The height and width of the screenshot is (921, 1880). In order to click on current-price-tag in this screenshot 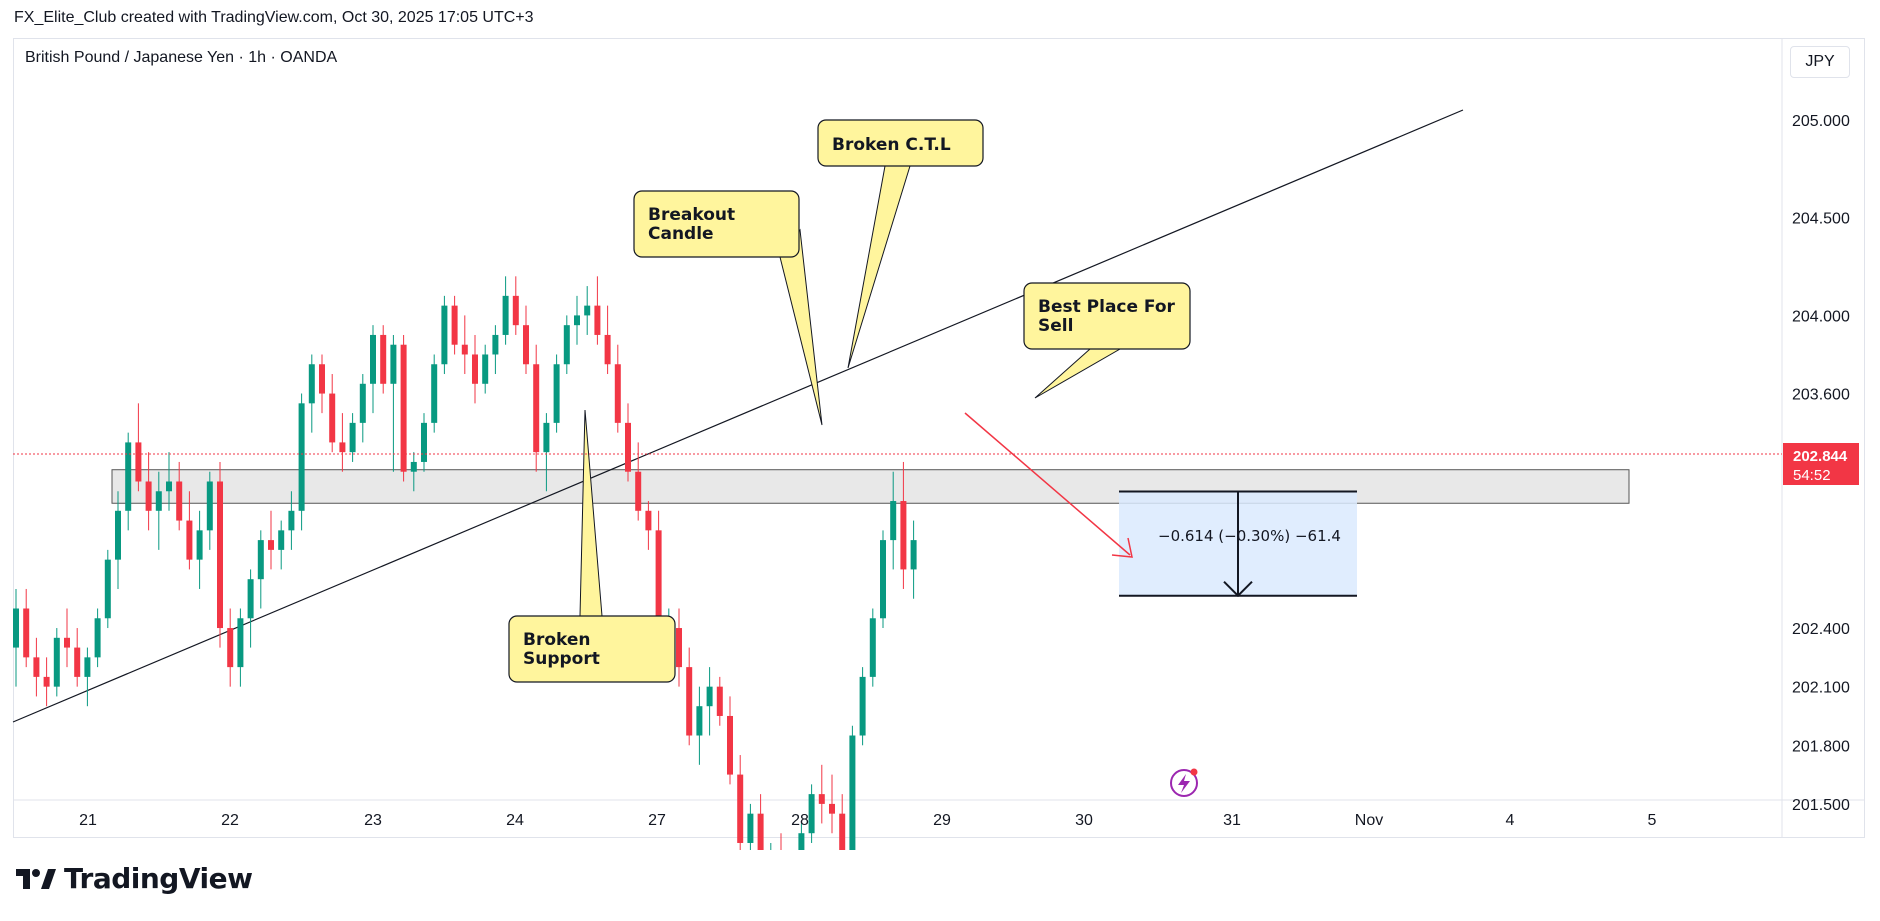, I will do `click(1821, 464)`.